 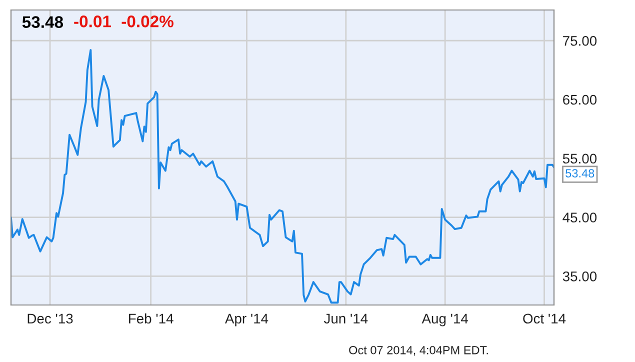 What do you see at coordinates (151, 318) in the screenshot?
I see `x-tick-label: Feb '14` at bounding box center [151, 318].